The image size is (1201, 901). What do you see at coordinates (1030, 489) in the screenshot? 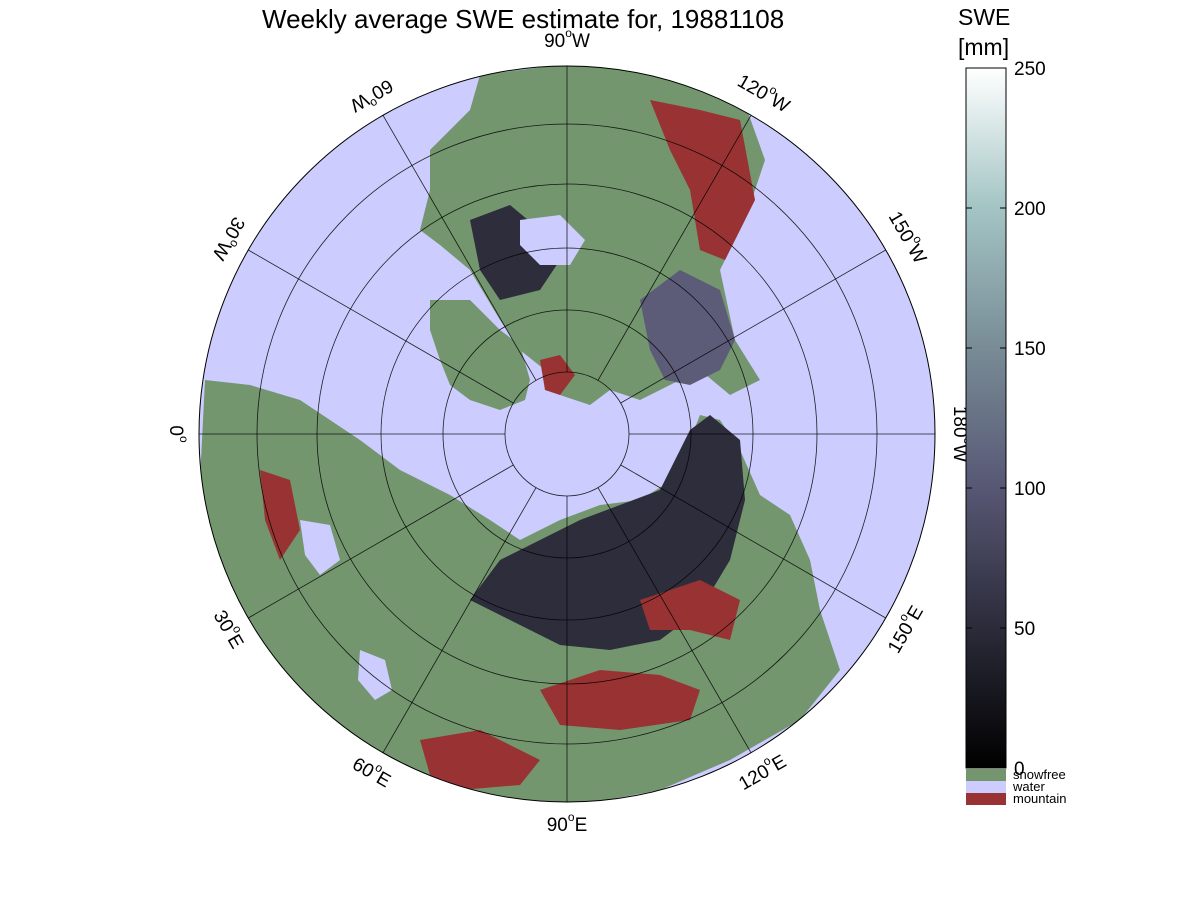
I see `colorbar-tick-label: 100` at bounding box center [1030, 489].